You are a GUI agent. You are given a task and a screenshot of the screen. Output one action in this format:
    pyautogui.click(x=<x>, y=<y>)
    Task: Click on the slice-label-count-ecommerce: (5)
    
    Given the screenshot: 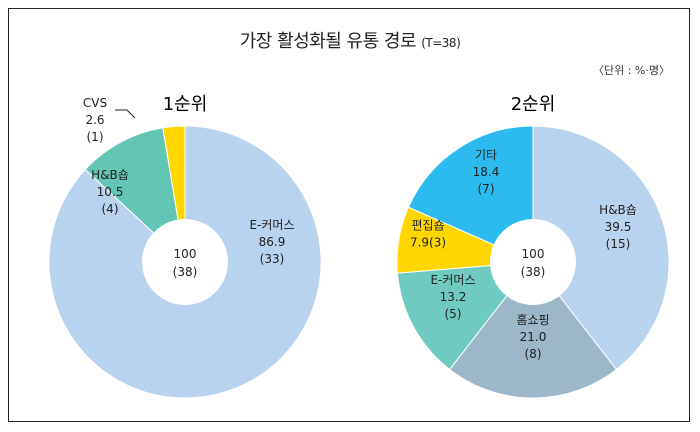 What is the action you would take?
    pyautogui.click(x=453, y=314)
    